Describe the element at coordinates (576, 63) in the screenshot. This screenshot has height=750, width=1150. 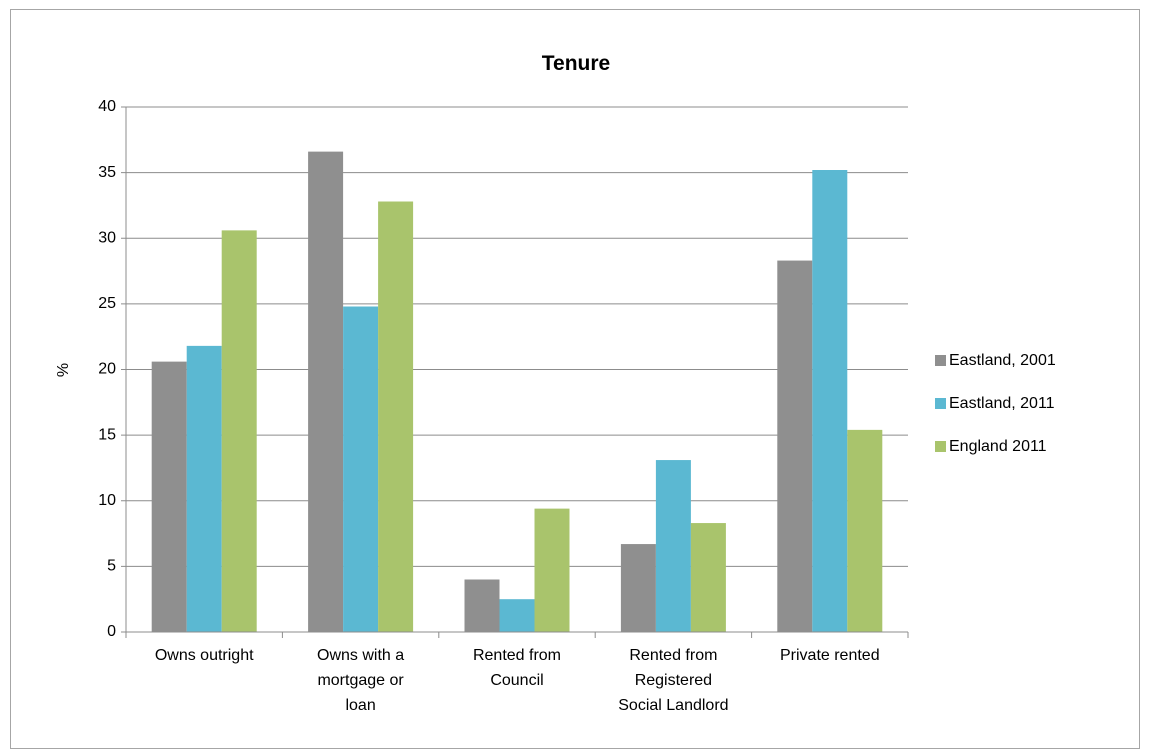
I see `chart-title: Tenure` at that location.